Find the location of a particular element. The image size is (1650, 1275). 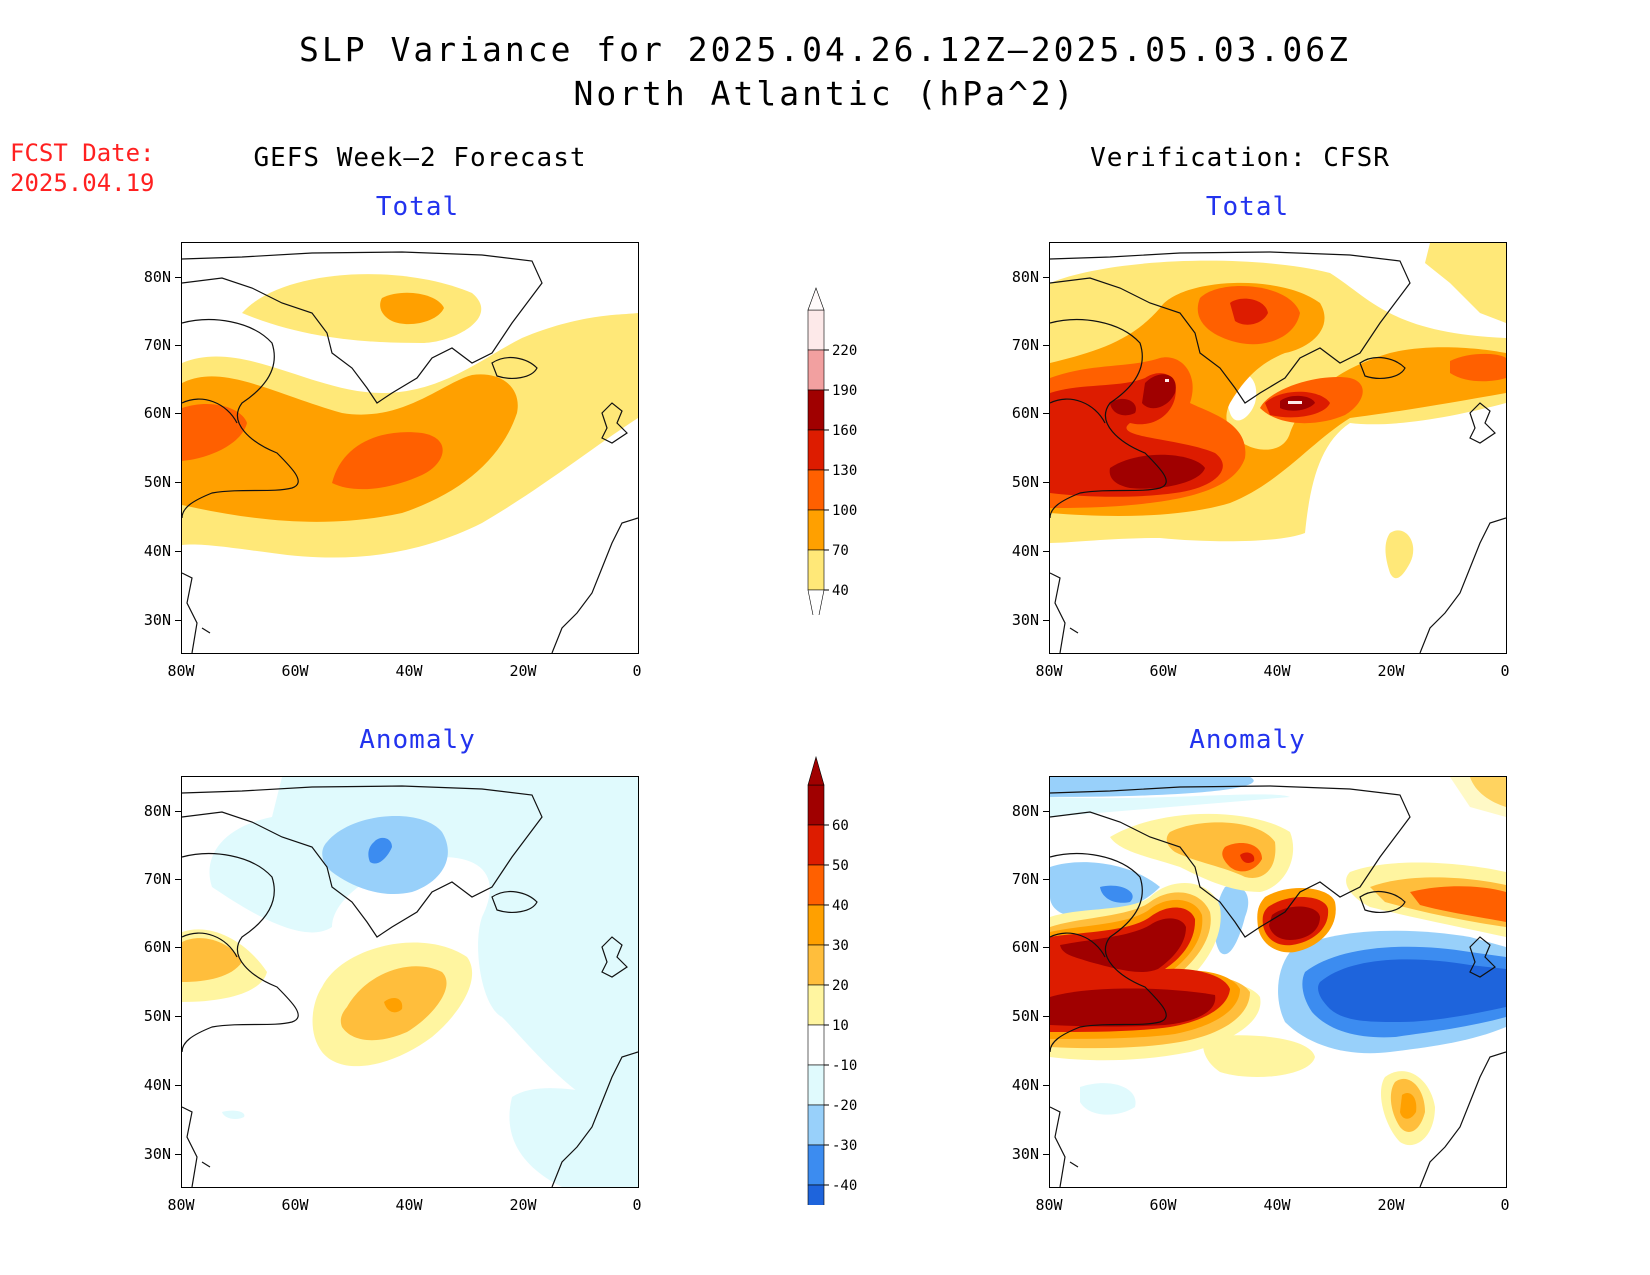

lat-label-verification-total: 70N is located at coordinates (1025, 345).